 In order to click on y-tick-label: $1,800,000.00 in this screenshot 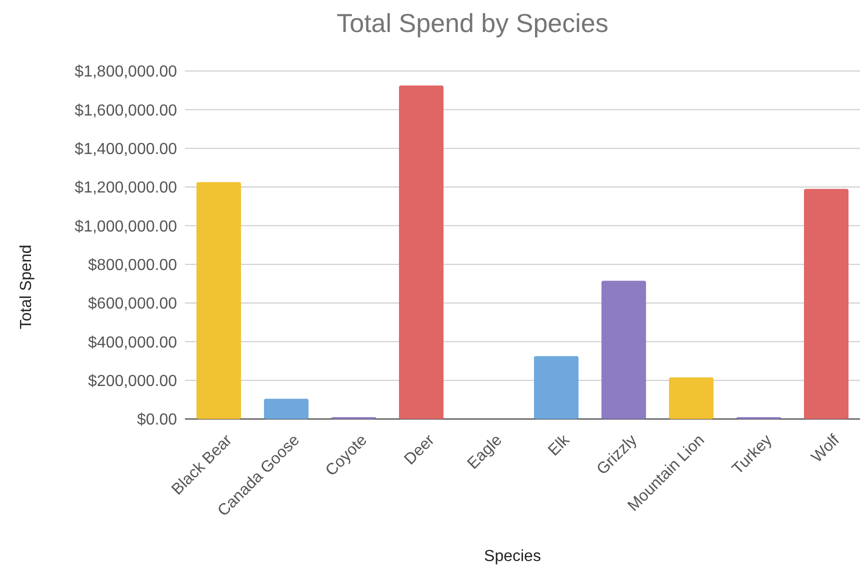, I will do `click(126, 72)`.